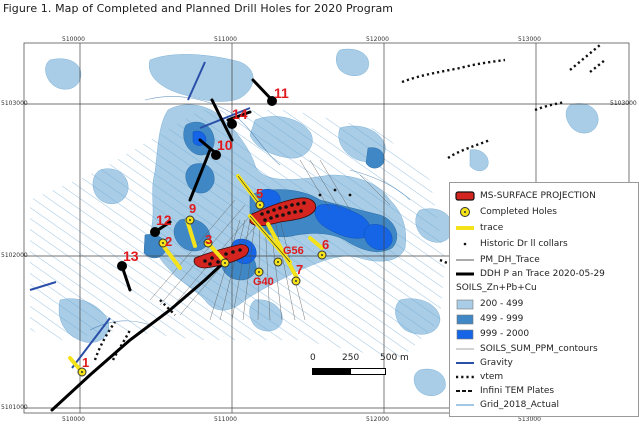 This screenshot has height=431, width=639. What do you see at coordinates (465, 212) in the screenshot?
I see `yellow-circle-icon` at bounding box center [465, 212].